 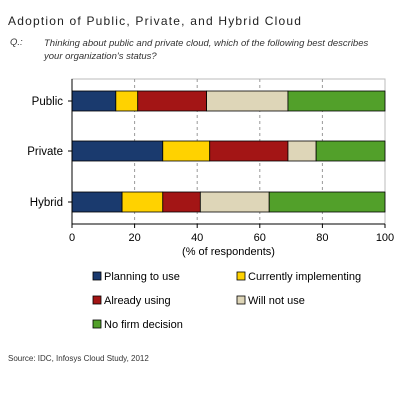 I want to click on x-tick-label: 100, so click(x=385, y=238).